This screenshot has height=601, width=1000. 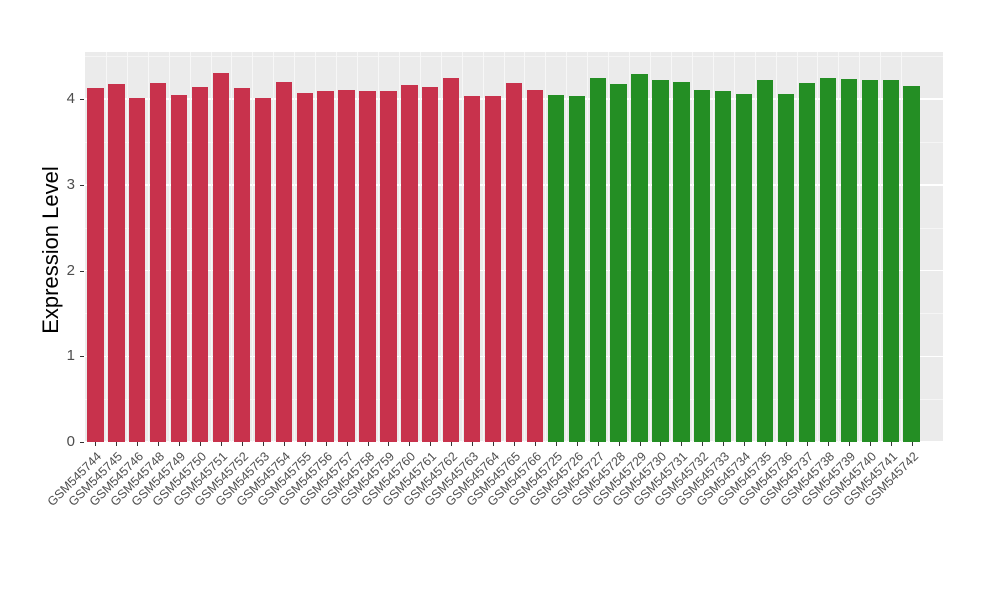 I want to click on y-tick-label: 3, so click(x=70, y=184).